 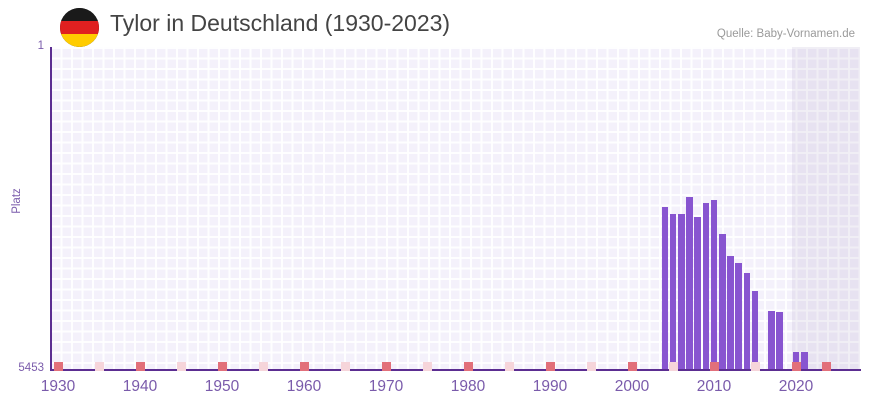 What do you see at coordinates (632, 386) in the screenshot?
I see `x-tick-label-2000: 2000` at bounding box center [632, 386].